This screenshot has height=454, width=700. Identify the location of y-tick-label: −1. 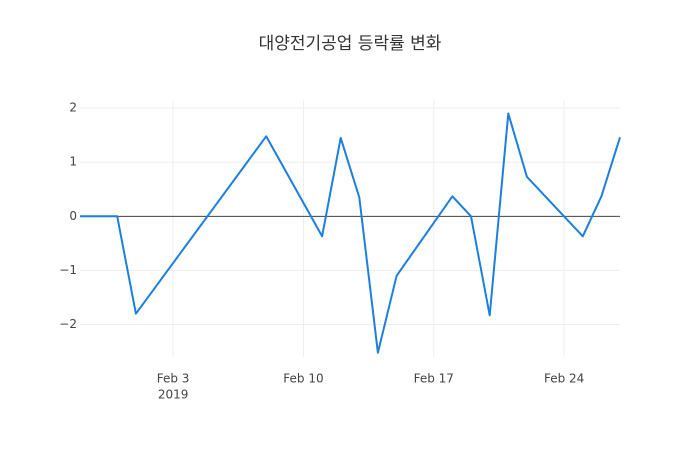
(68, 270).